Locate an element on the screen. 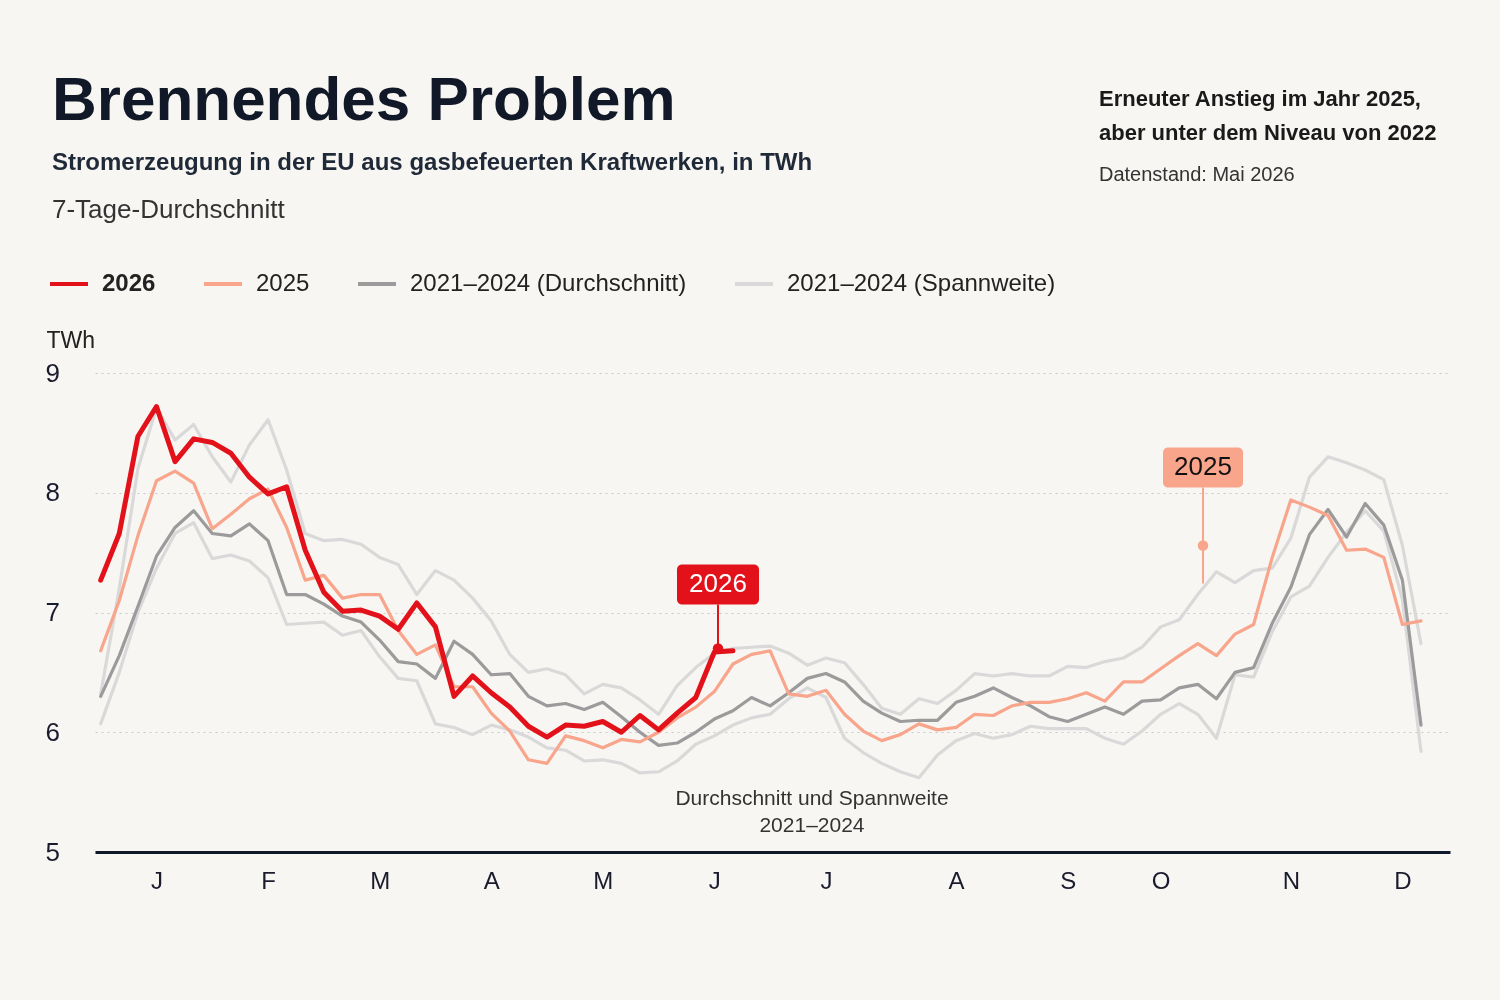  x-tick-label: S is located at coordinates (1068, 880).